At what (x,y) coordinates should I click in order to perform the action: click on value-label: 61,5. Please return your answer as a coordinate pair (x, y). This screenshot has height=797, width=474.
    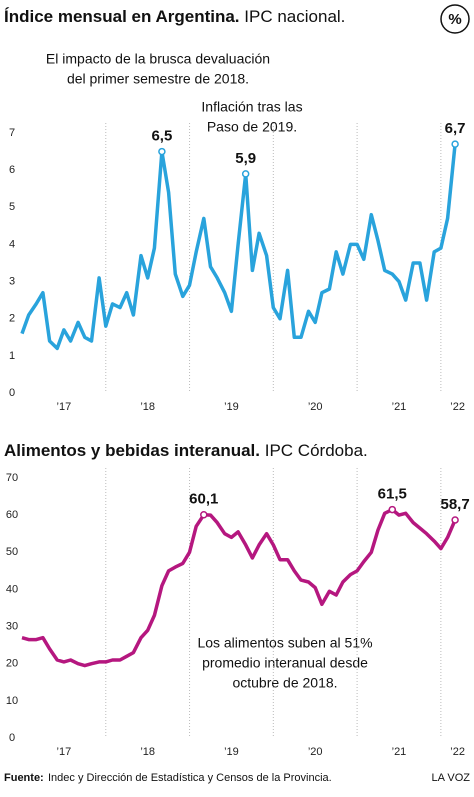
    Looking at the image, I should click on (392, 494).